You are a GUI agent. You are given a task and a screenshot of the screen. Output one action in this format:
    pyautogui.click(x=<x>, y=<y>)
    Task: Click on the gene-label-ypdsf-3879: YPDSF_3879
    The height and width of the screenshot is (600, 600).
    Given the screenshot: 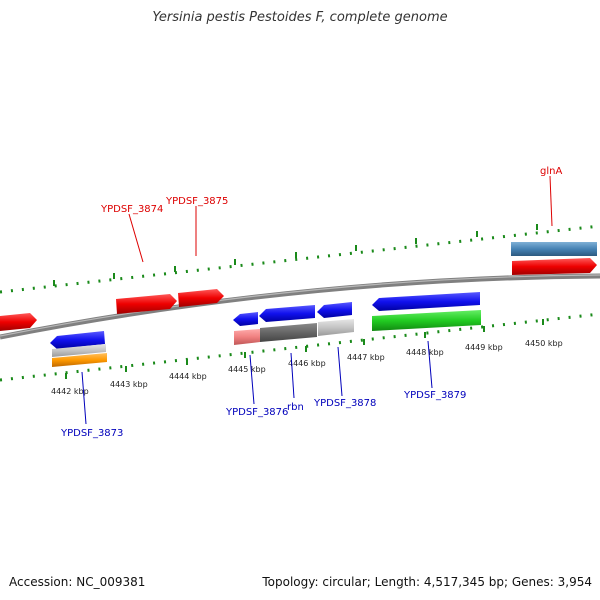 What is the action you would take?
    pyautogui.click(x=434, y=395)
    